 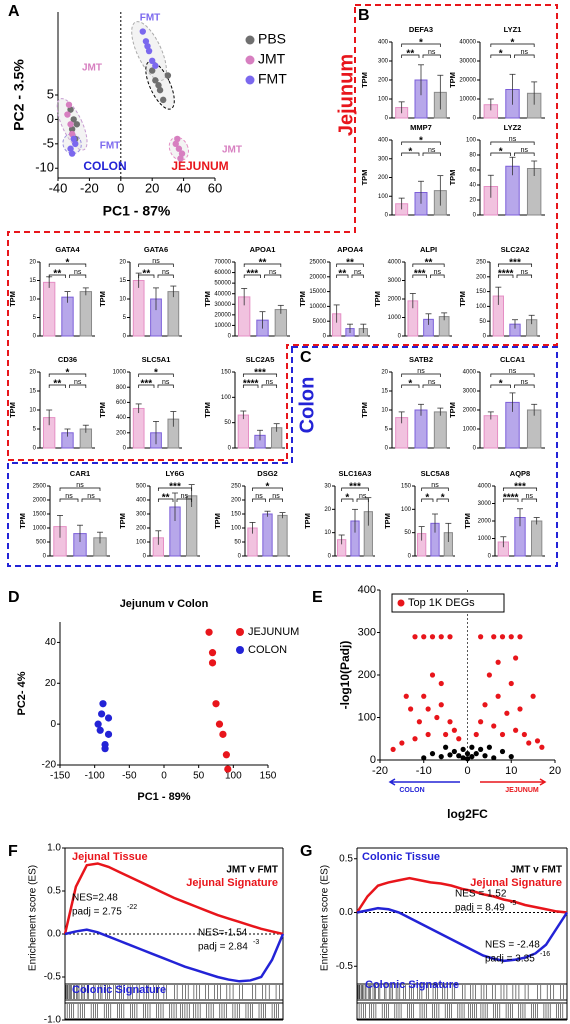 What do you see at coordinates (236, 515) in the screenshot?
I see `y-tick-label: 150` at bounding box center [236, 515].